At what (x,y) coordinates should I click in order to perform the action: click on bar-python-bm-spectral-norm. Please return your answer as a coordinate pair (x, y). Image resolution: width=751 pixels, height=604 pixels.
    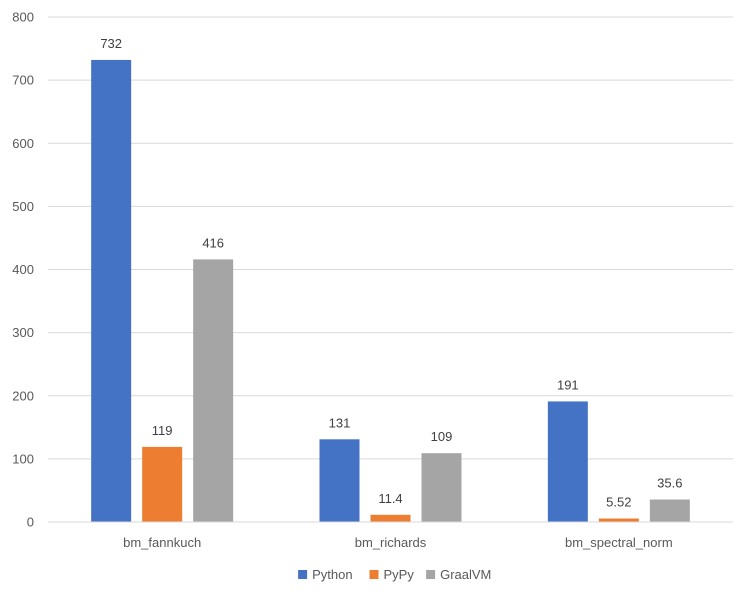
    Looking at the image, I should click on (567, 461).